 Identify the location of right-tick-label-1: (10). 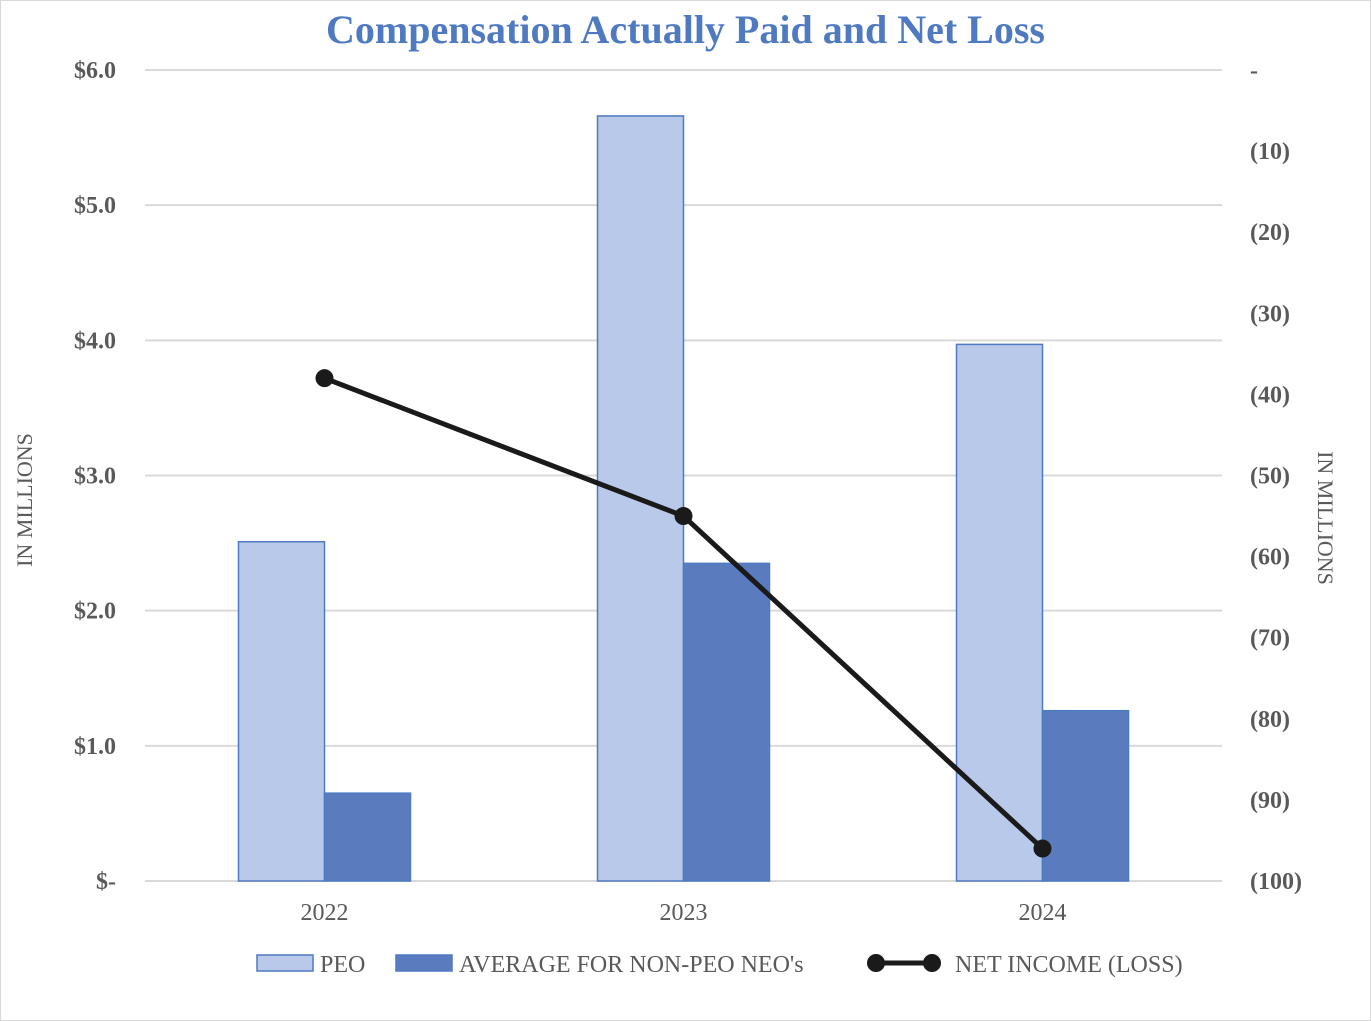
(1270, 152).